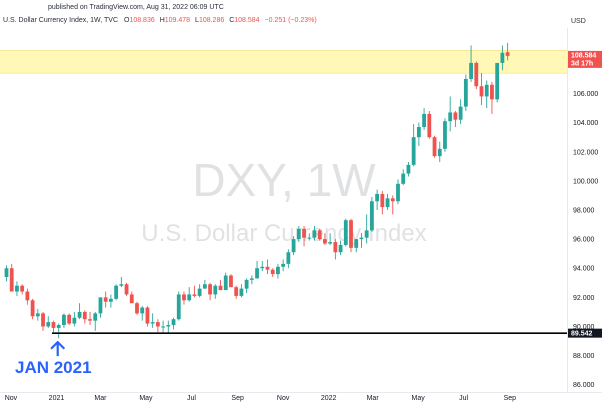  I want to click on price-tick-label: 86.000, so click(584, 385).